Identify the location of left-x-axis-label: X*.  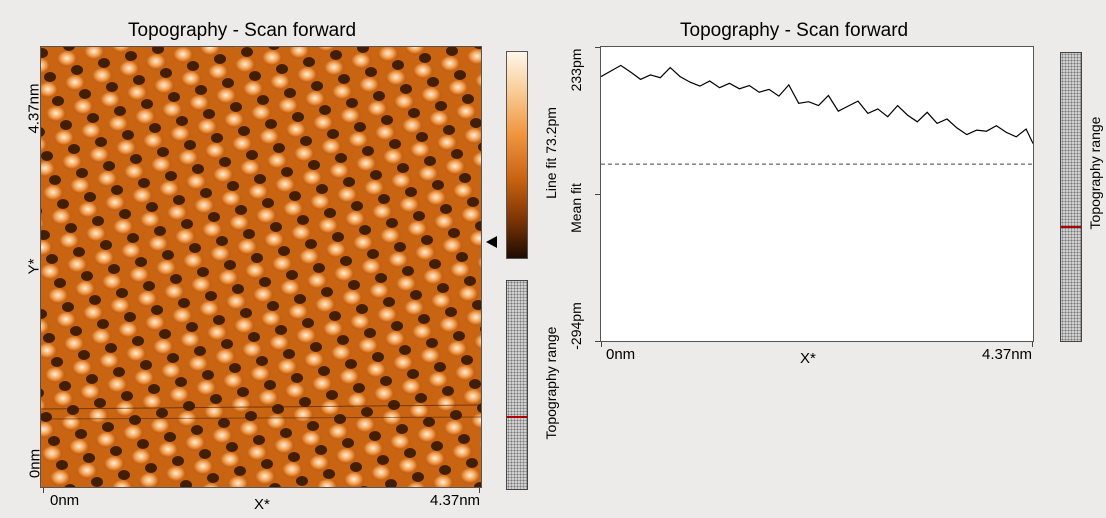
(262, 504).